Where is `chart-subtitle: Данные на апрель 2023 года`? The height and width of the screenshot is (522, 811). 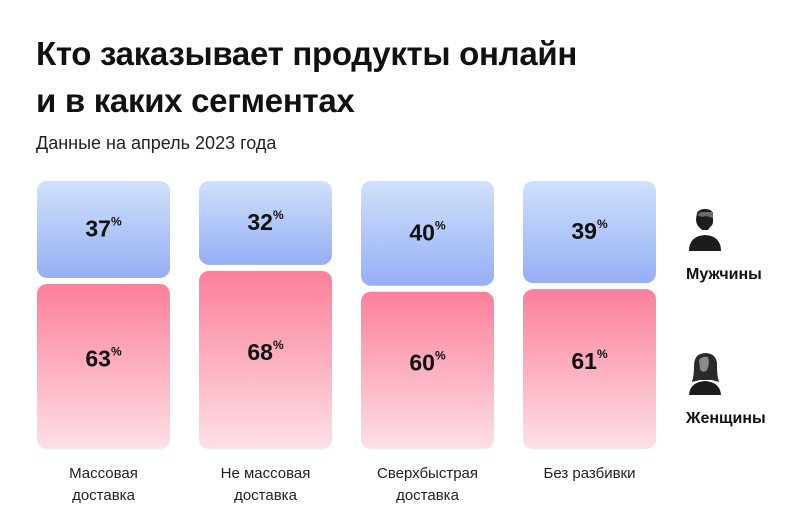 chart-subtitle: Данные на апрель 2023 года is located at coordinates (156, 143).